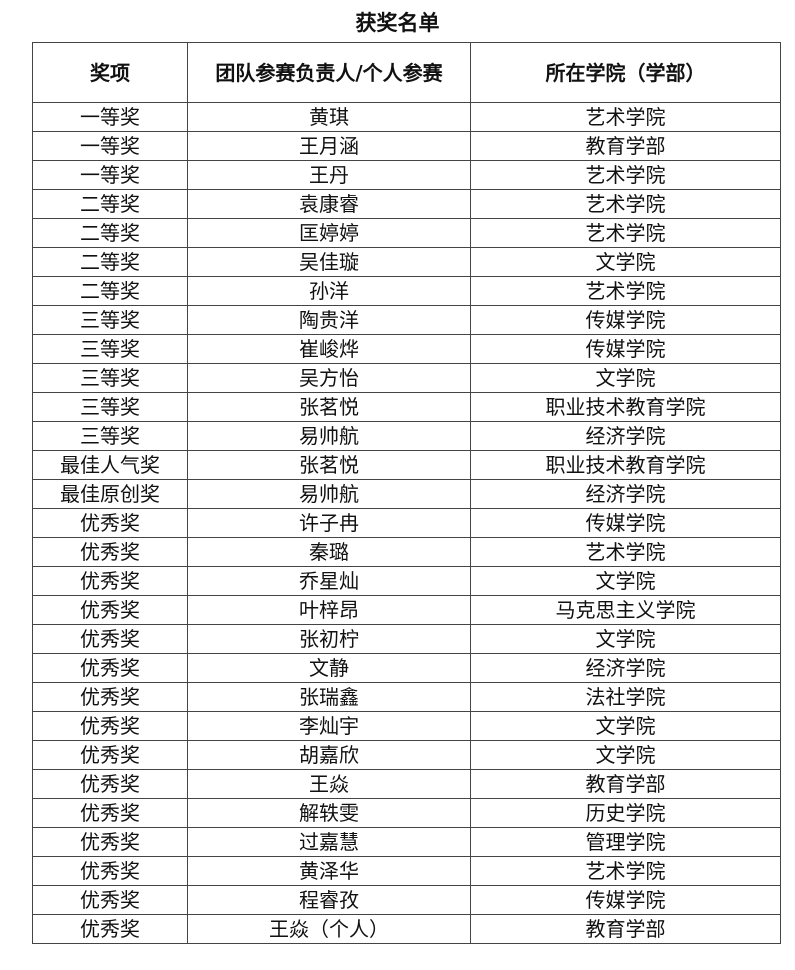 This screenshot has height=970, width=795. I want to click on table-row: 一等奖 王丹 艺术学院, so click(406, 175).